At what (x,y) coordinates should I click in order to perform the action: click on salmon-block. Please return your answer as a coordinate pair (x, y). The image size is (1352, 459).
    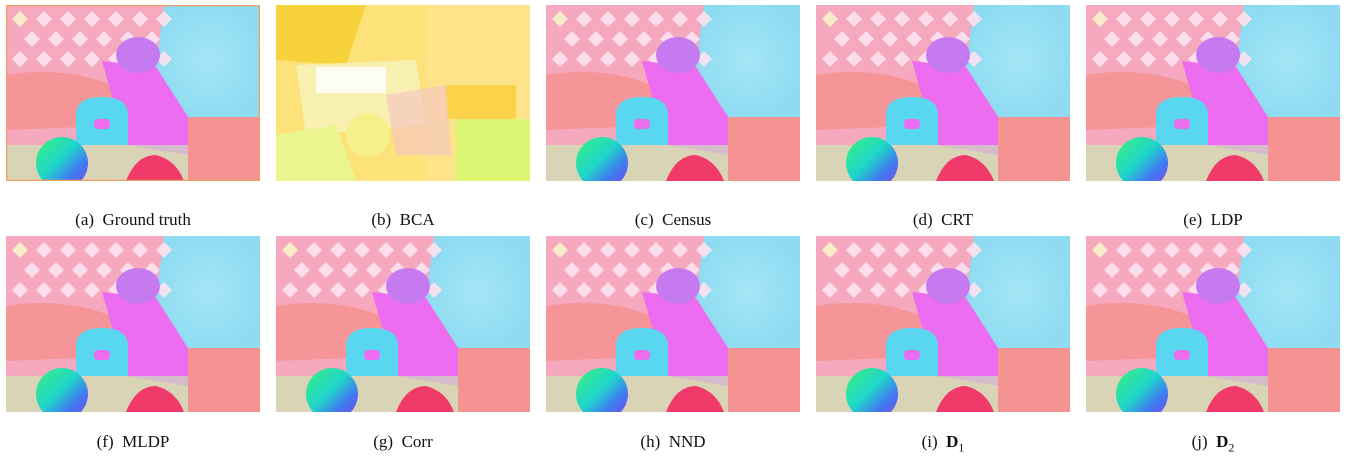
    Looking at the image, I should click on (1304, 380).